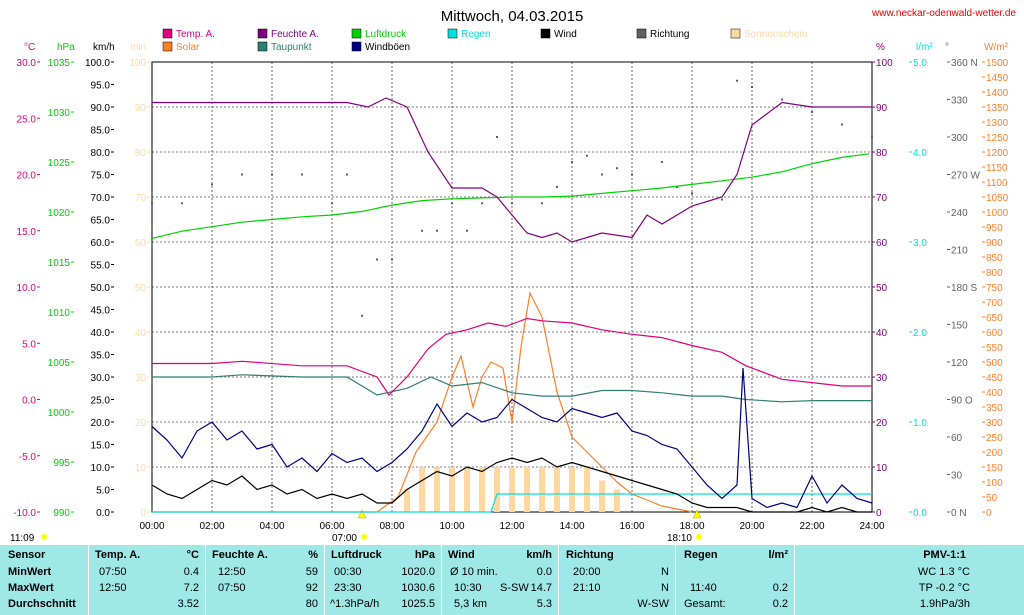 This screenshot has width=1024, height=615. I want to click on stats-dir-avg: W-SW, so click(653, 604).